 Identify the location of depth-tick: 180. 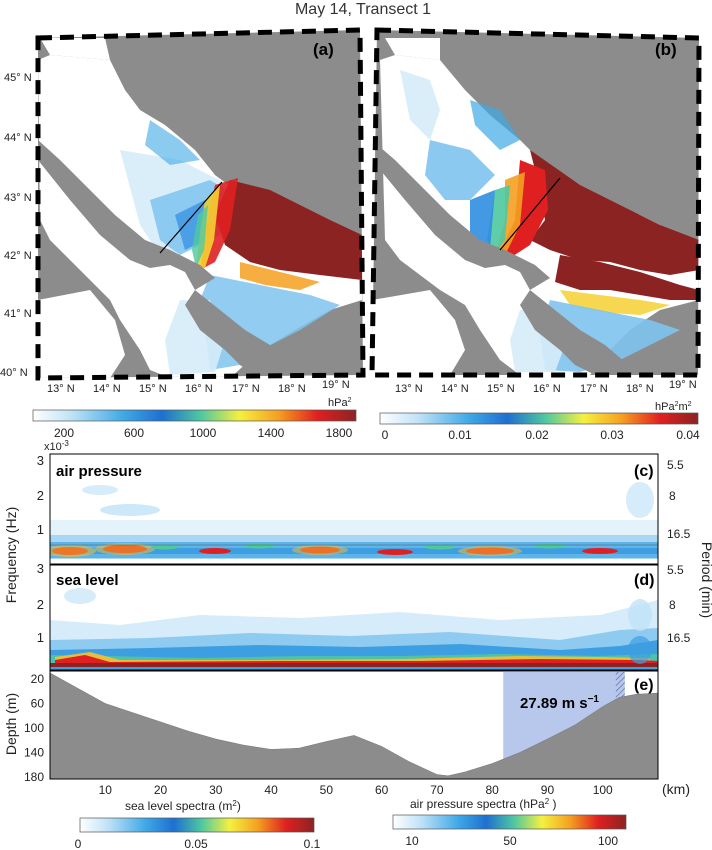
(34, 777).